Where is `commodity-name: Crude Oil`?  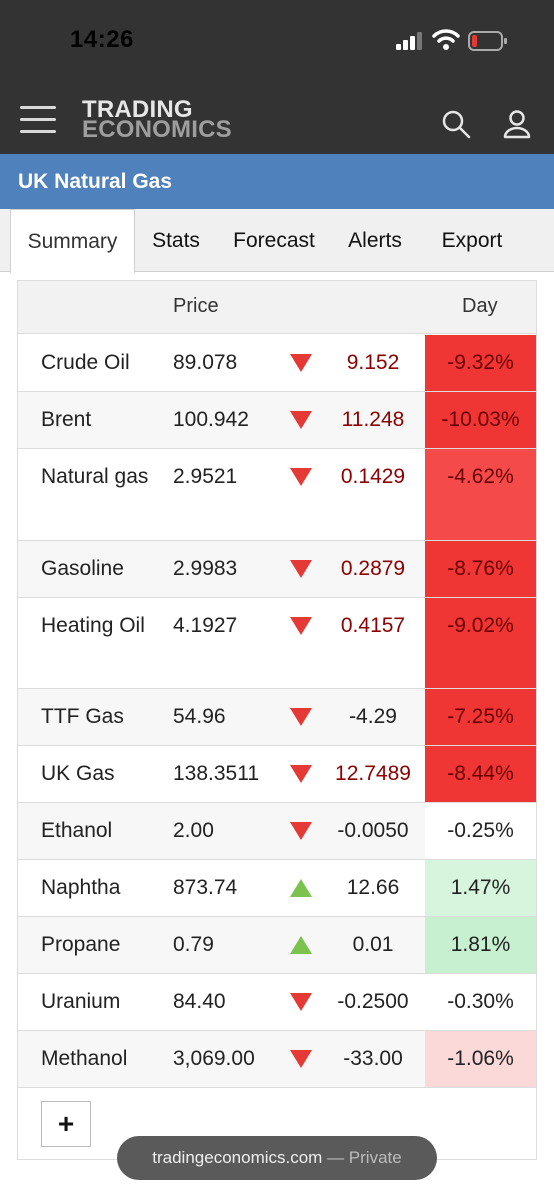 commodity-name: Crude Oil is located at coordinates (85, 362).